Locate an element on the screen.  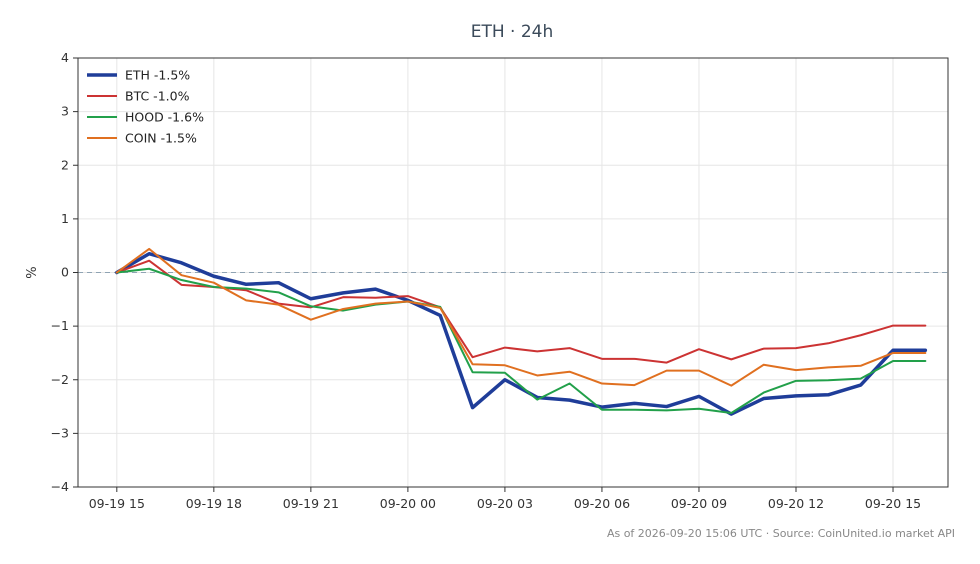
y-tick-label-6: 2 is located at coordinates (65, 164).